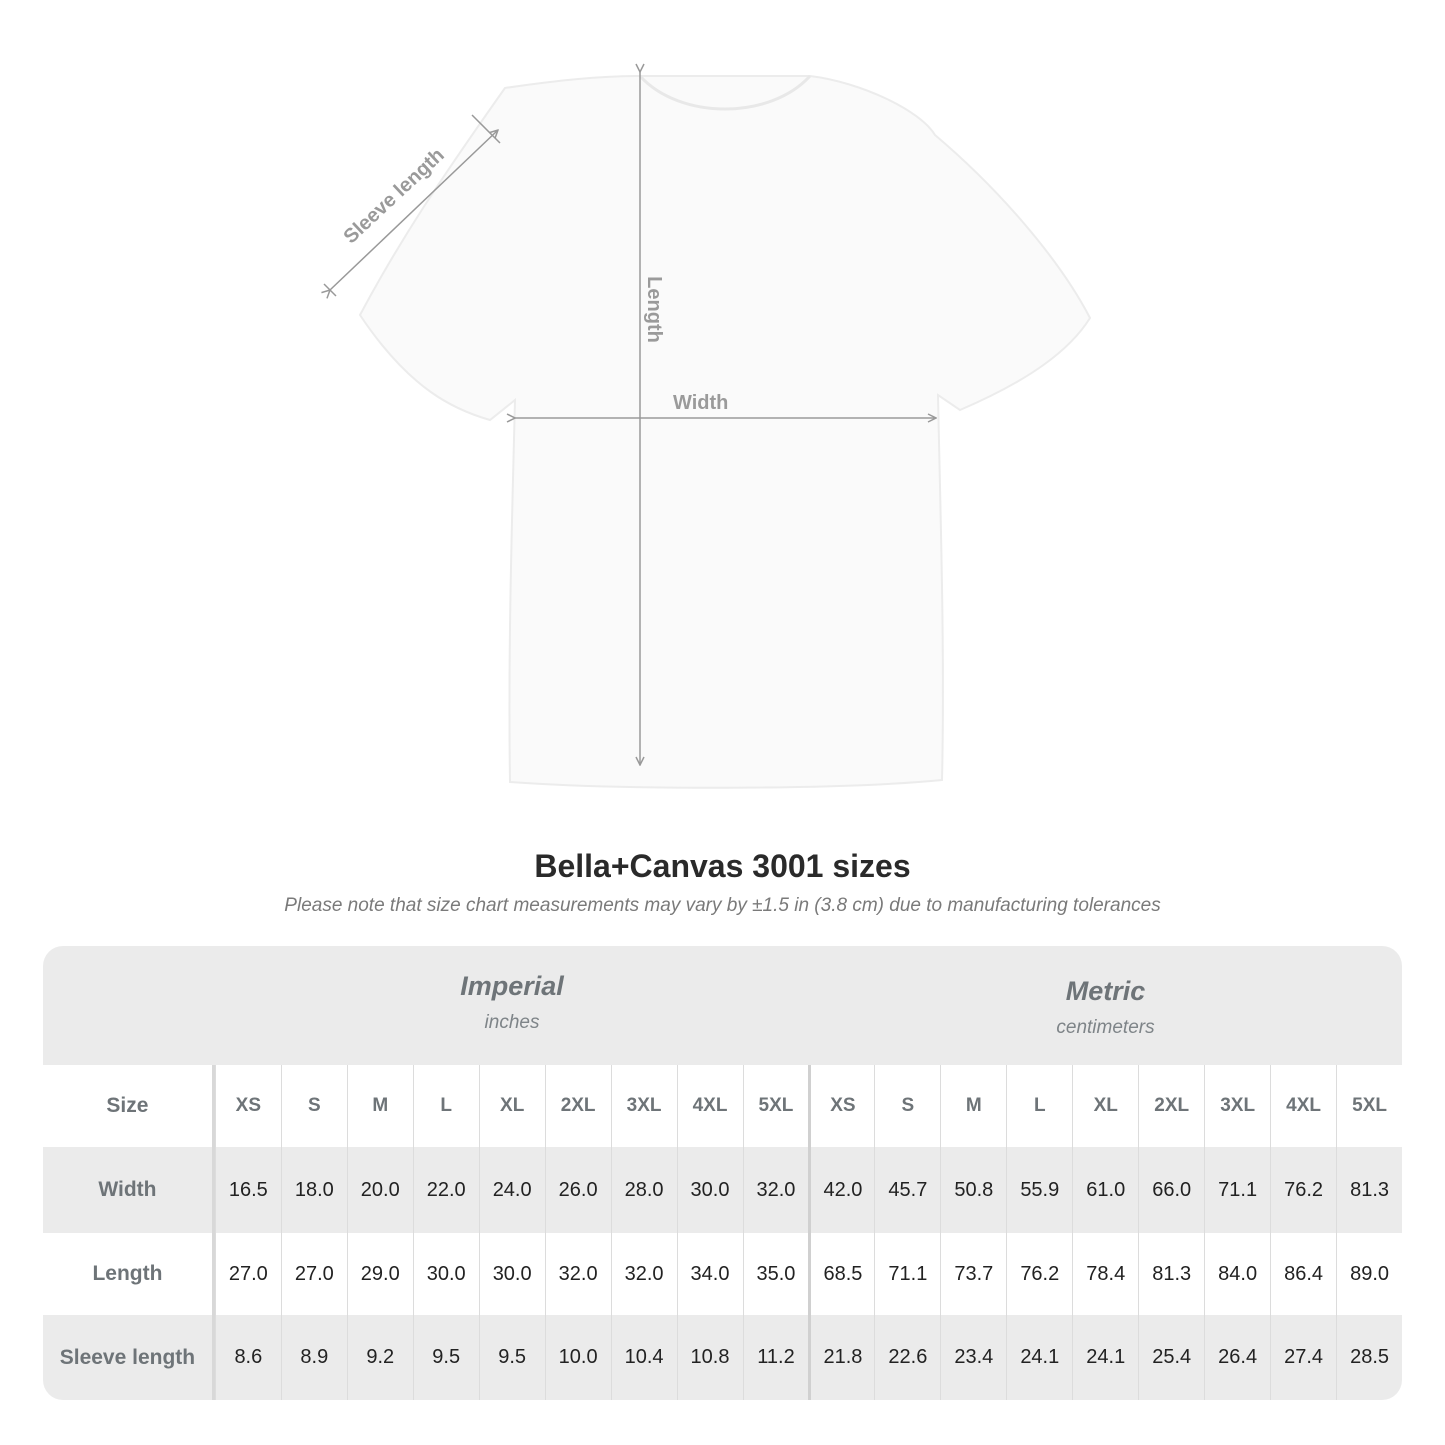  Describe the element at coordinates (1237, 1274) in the screenshot. I see `metric-value-cell: 84.0` at that location.